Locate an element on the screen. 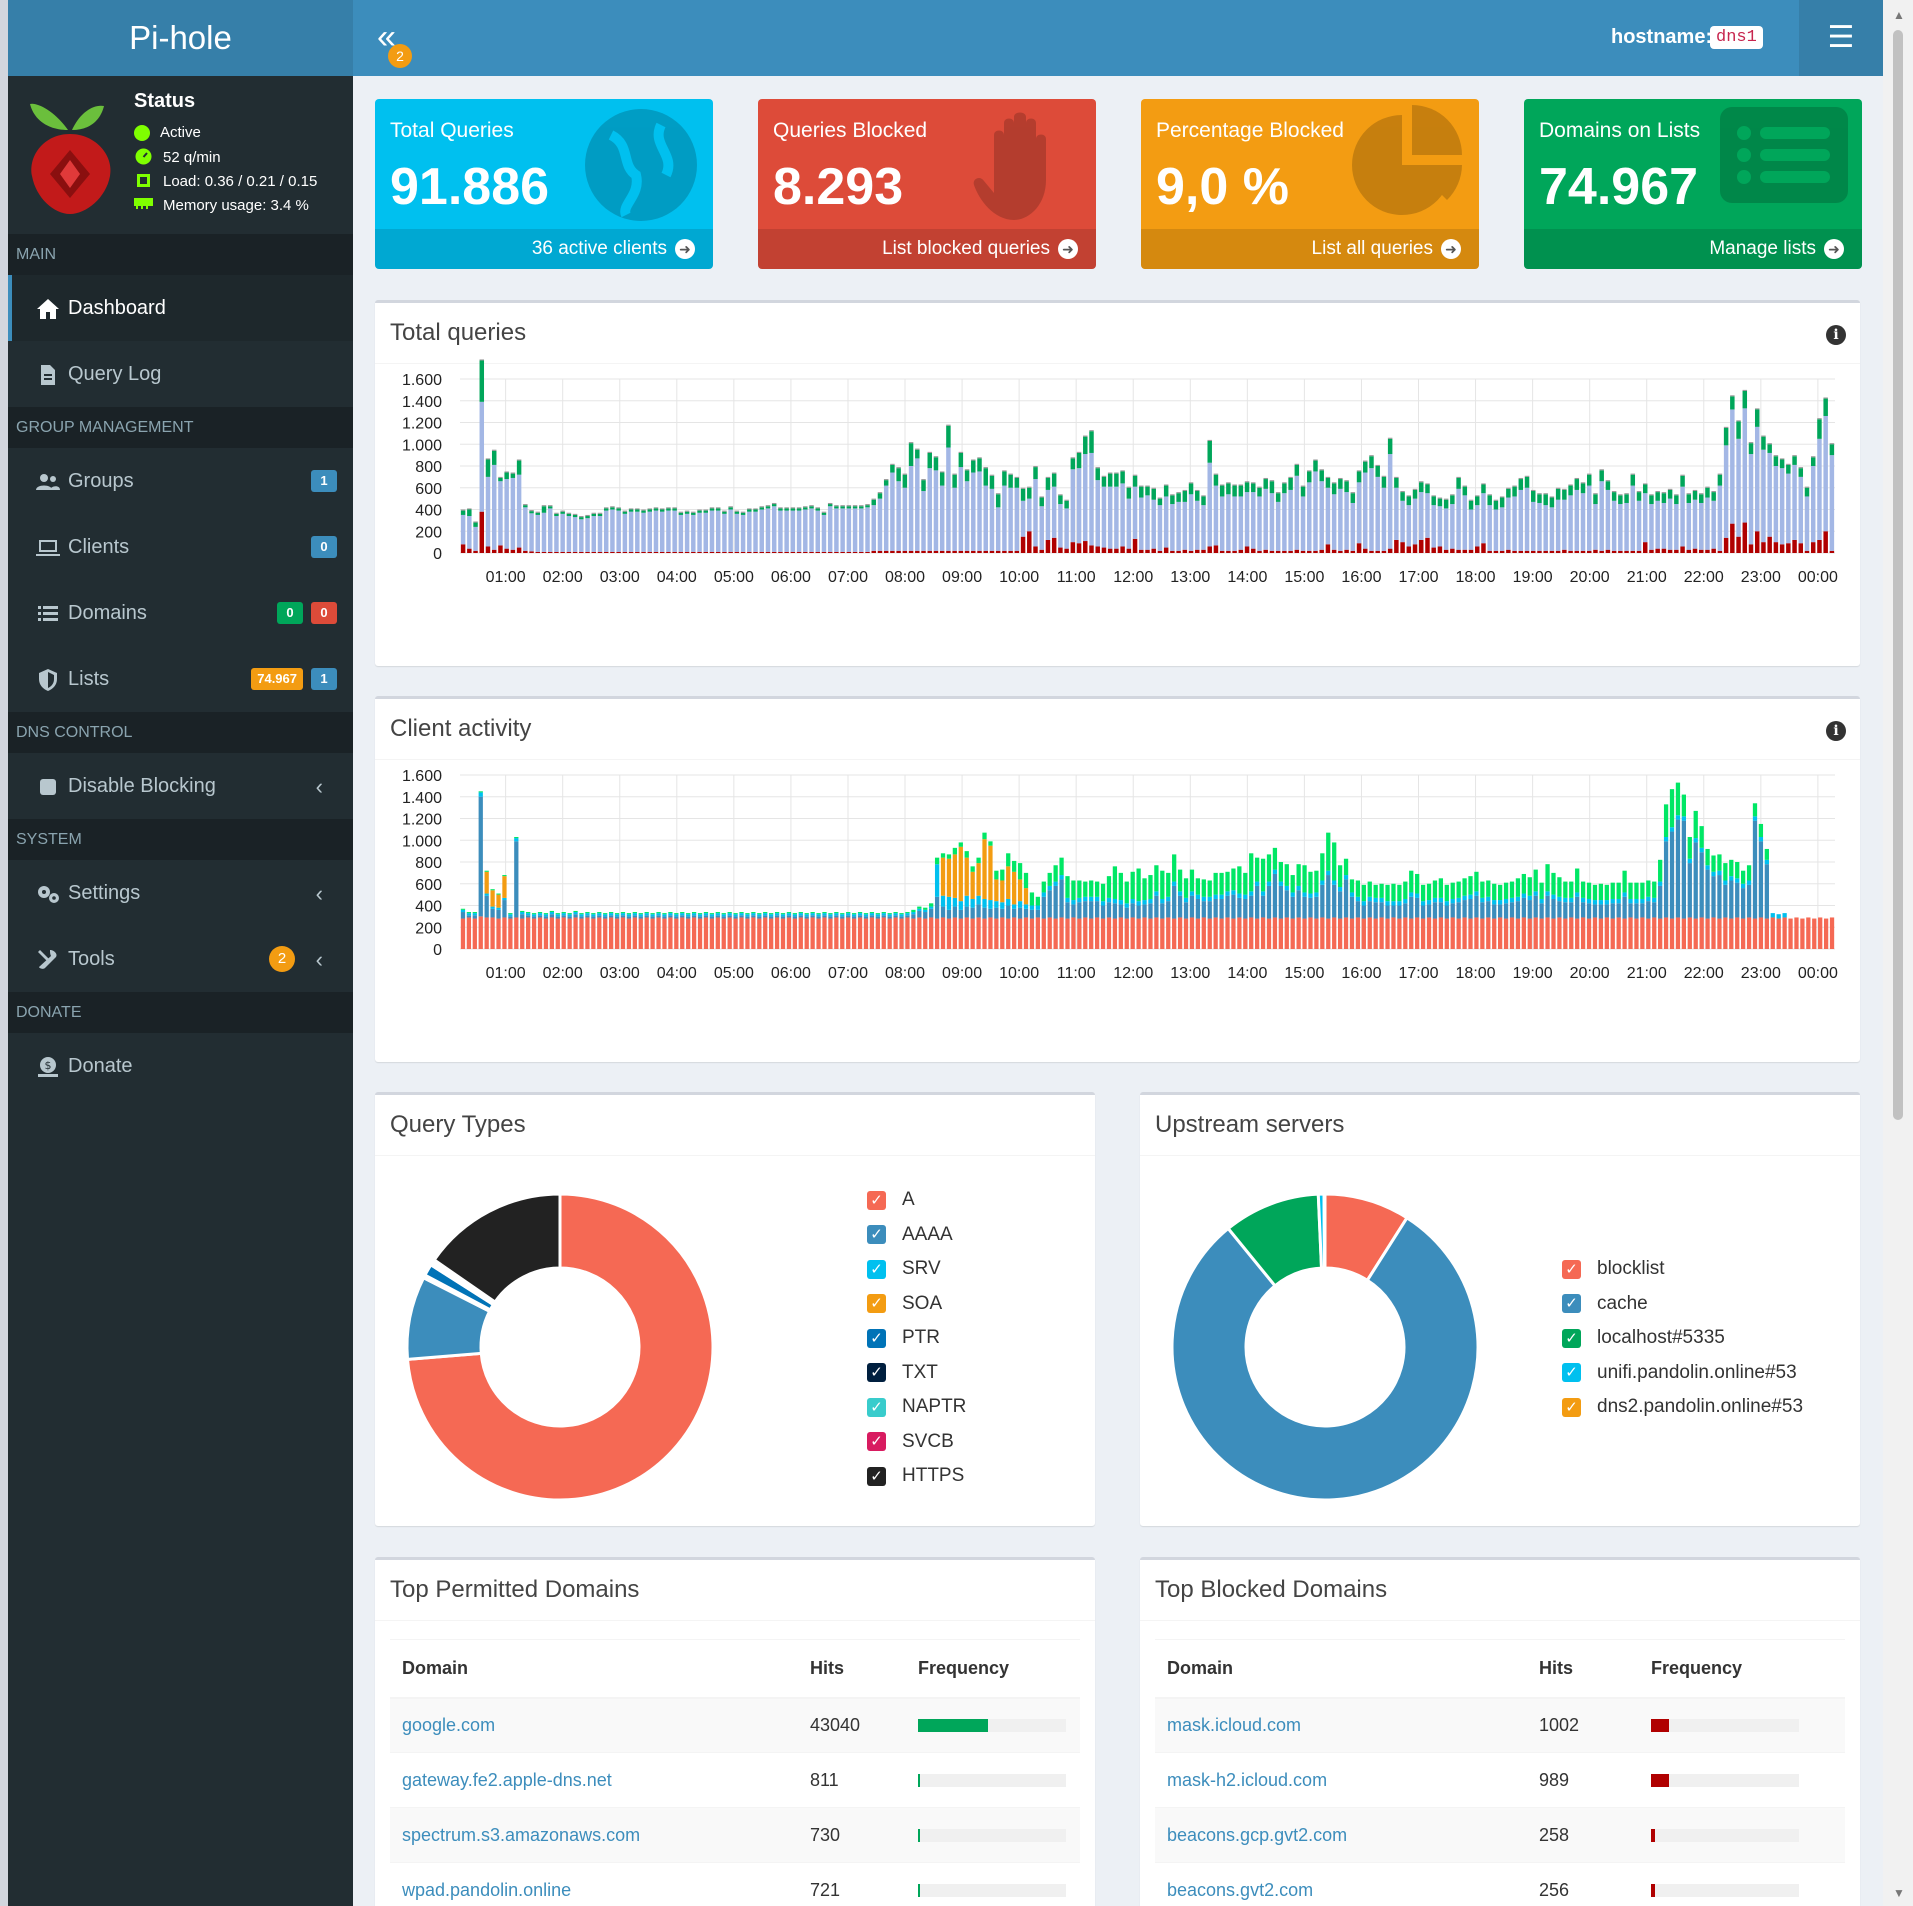 Image resolution: width=1913 pixels, height=1906 pixels. page-scrollbar: ▲ ▼ is located at coordinates (1898, 953).